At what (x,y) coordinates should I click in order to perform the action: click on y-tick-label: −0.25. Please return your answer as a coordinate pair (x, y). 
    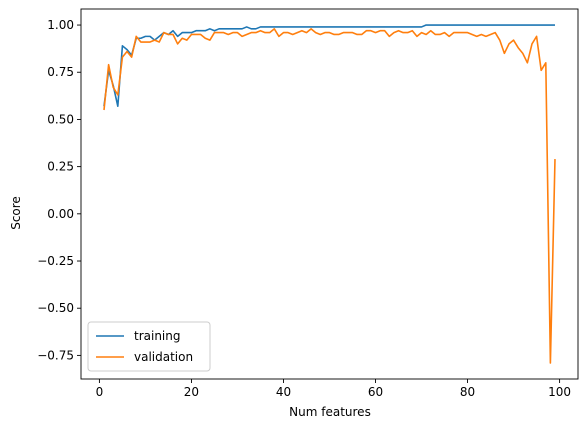
    Looking at the image, I should click on (55, 261).